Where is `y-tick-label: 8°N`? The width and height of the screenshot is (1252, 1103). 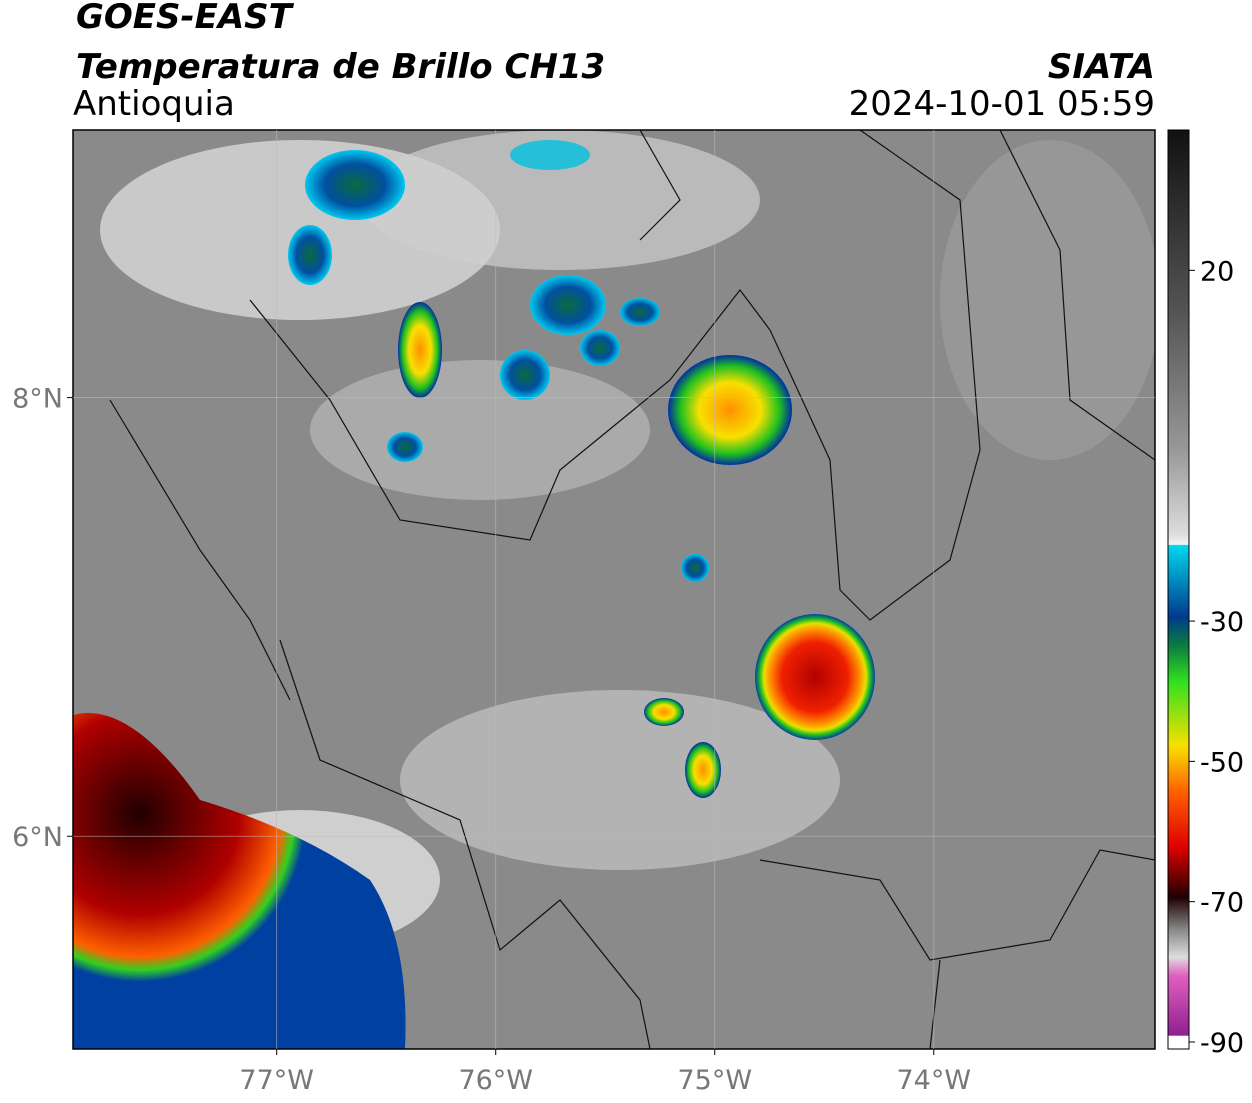
y-tick-label: 8°N is located at coordinates (37, 399).